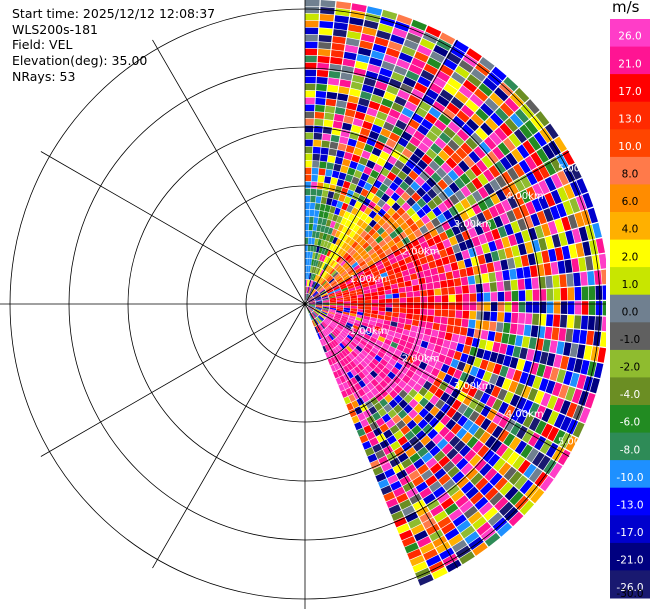 The height and width of the screenshot is (610, 650). Describe the element at coordinates (629, 533) in the screenshot. I see `colorbar-tick-label: -17.0` at that location.